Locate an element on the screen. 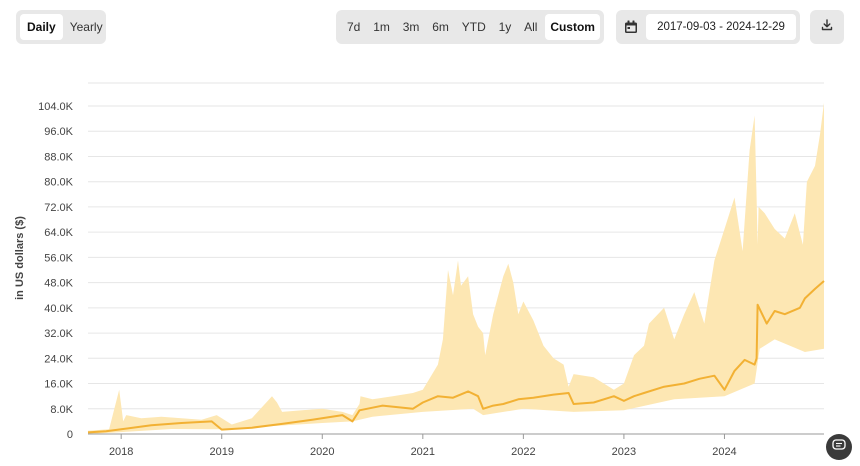 The height and width of the screenshot is (466, 860). range-selector: 7d 1m 3m 6m YTD 1y All Custom is located at coordinates (470, 27).